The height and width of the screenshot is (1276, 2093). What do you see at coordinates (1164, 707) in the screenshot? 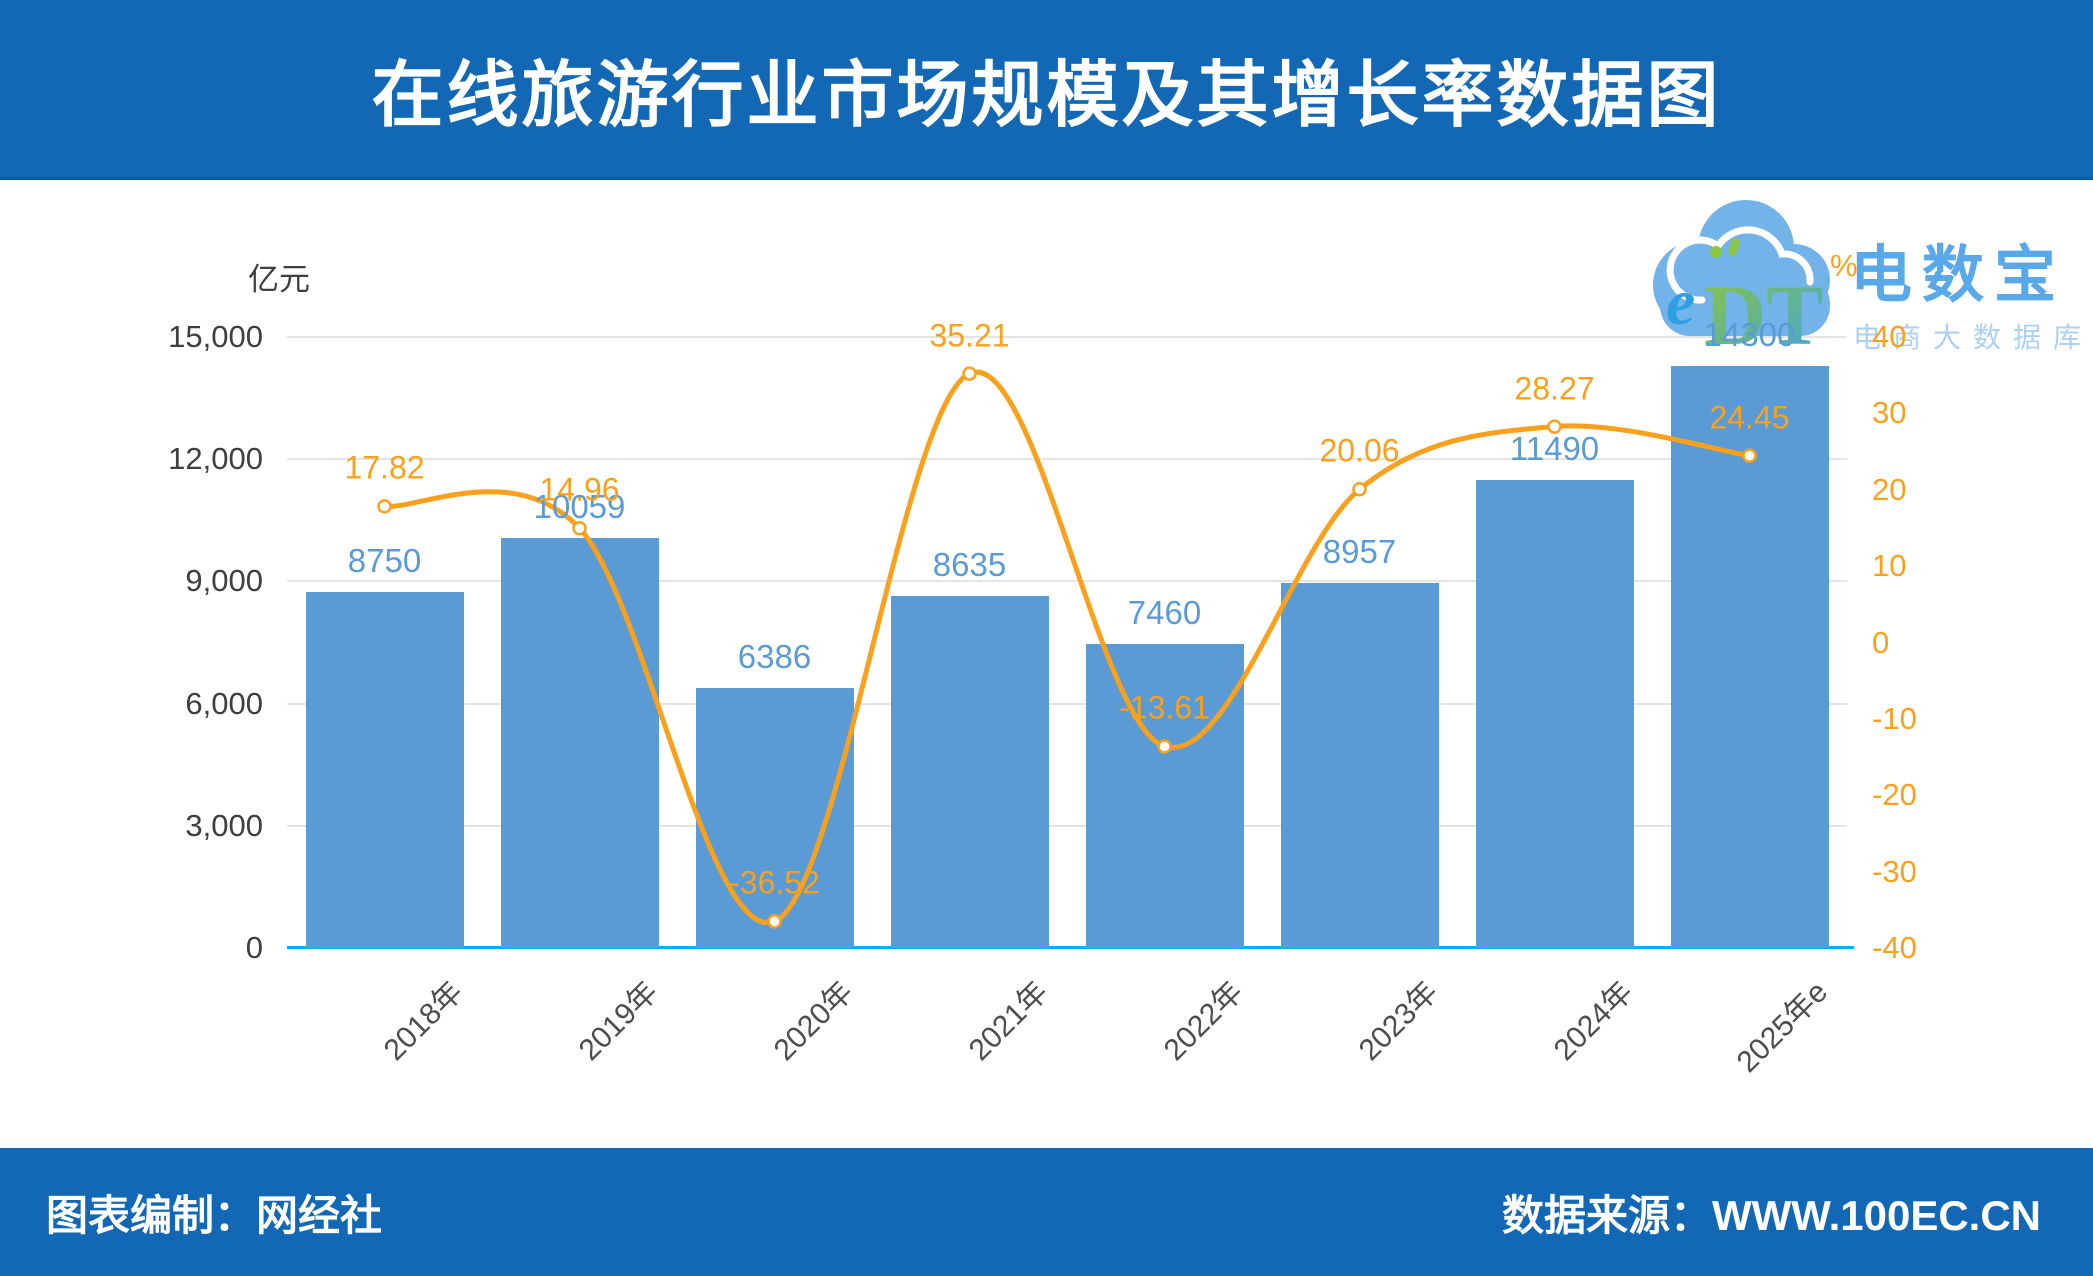
I see `line-value-label: -13.61` at bounding box center [1164, 707].